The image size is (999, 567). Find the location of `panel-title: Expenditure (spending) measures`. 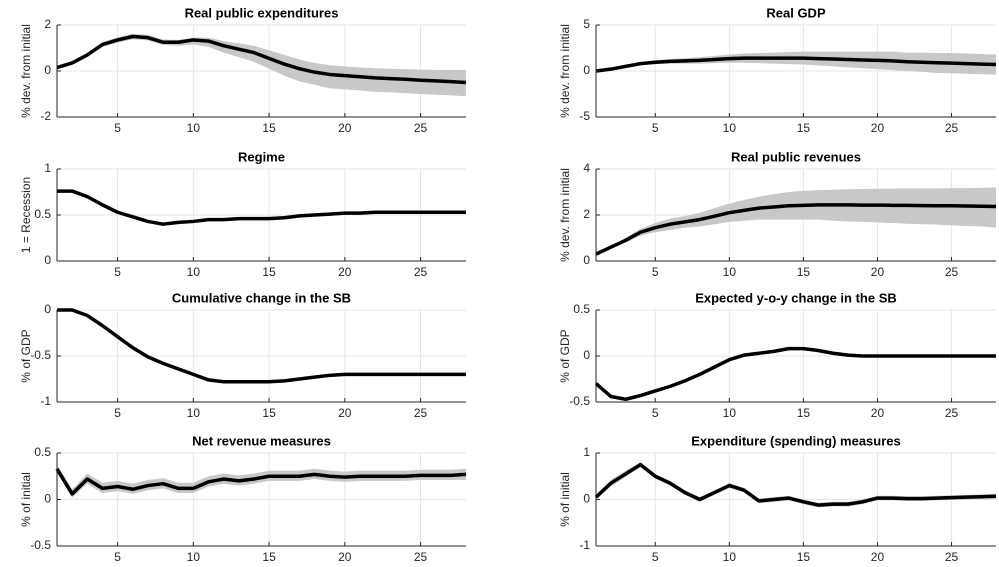

panel-title: Expenditure (spending) measures is located at coordinates (796, 440).